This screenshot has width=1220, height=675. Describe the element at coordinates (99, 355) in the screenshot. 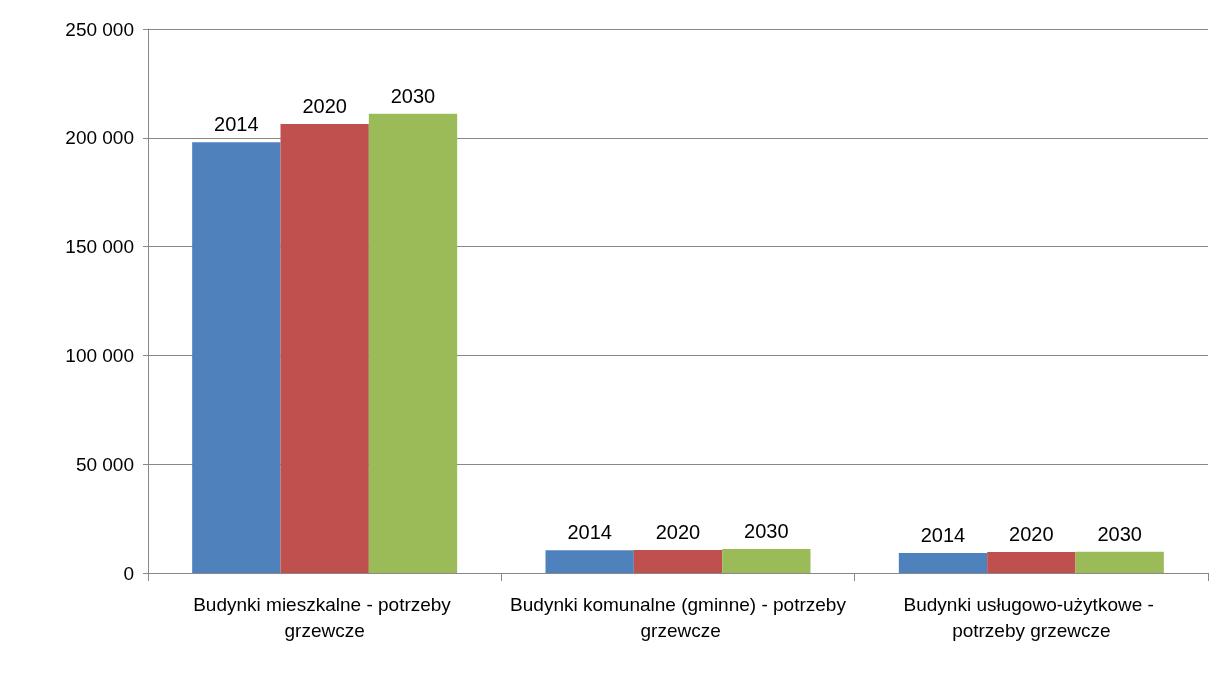

I see `y-tick-label: 100 000` at that location.